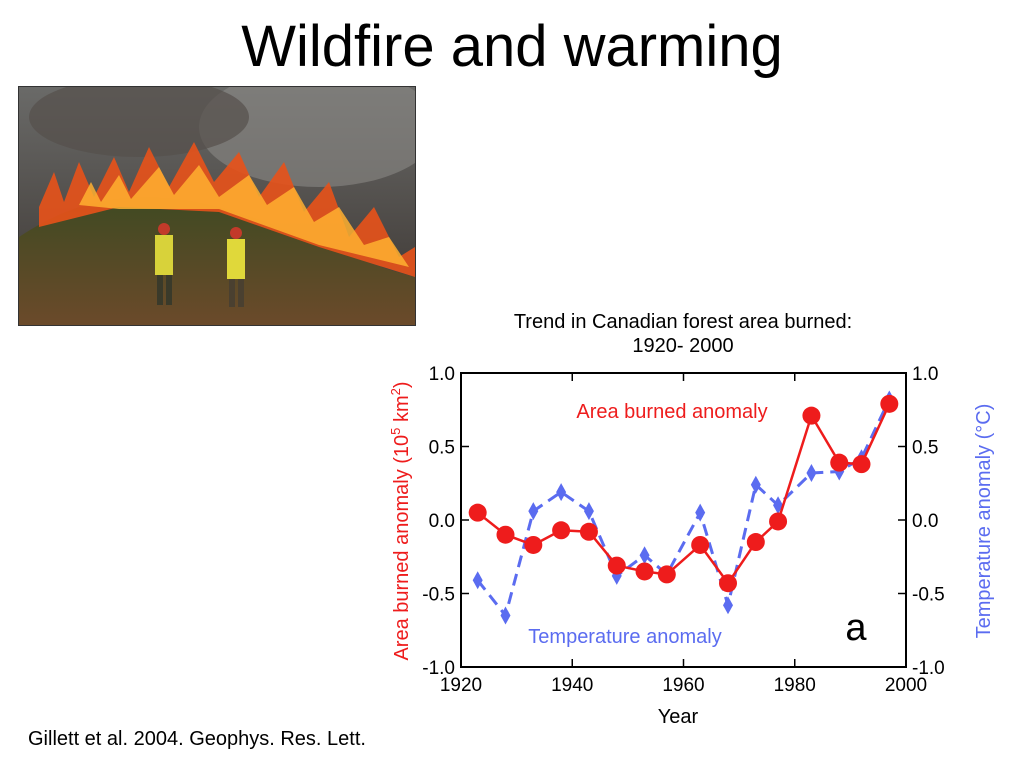  I want to click on wildfire-photo-art, so click(217, 206).